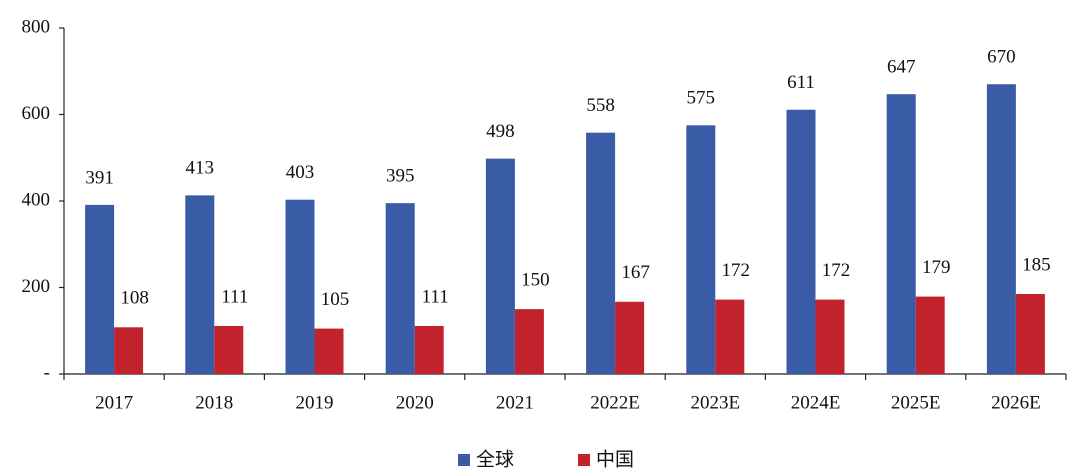  Describe the element at coordinates (701, 98) in the screenshot. I see `value-label: 575` at that location.